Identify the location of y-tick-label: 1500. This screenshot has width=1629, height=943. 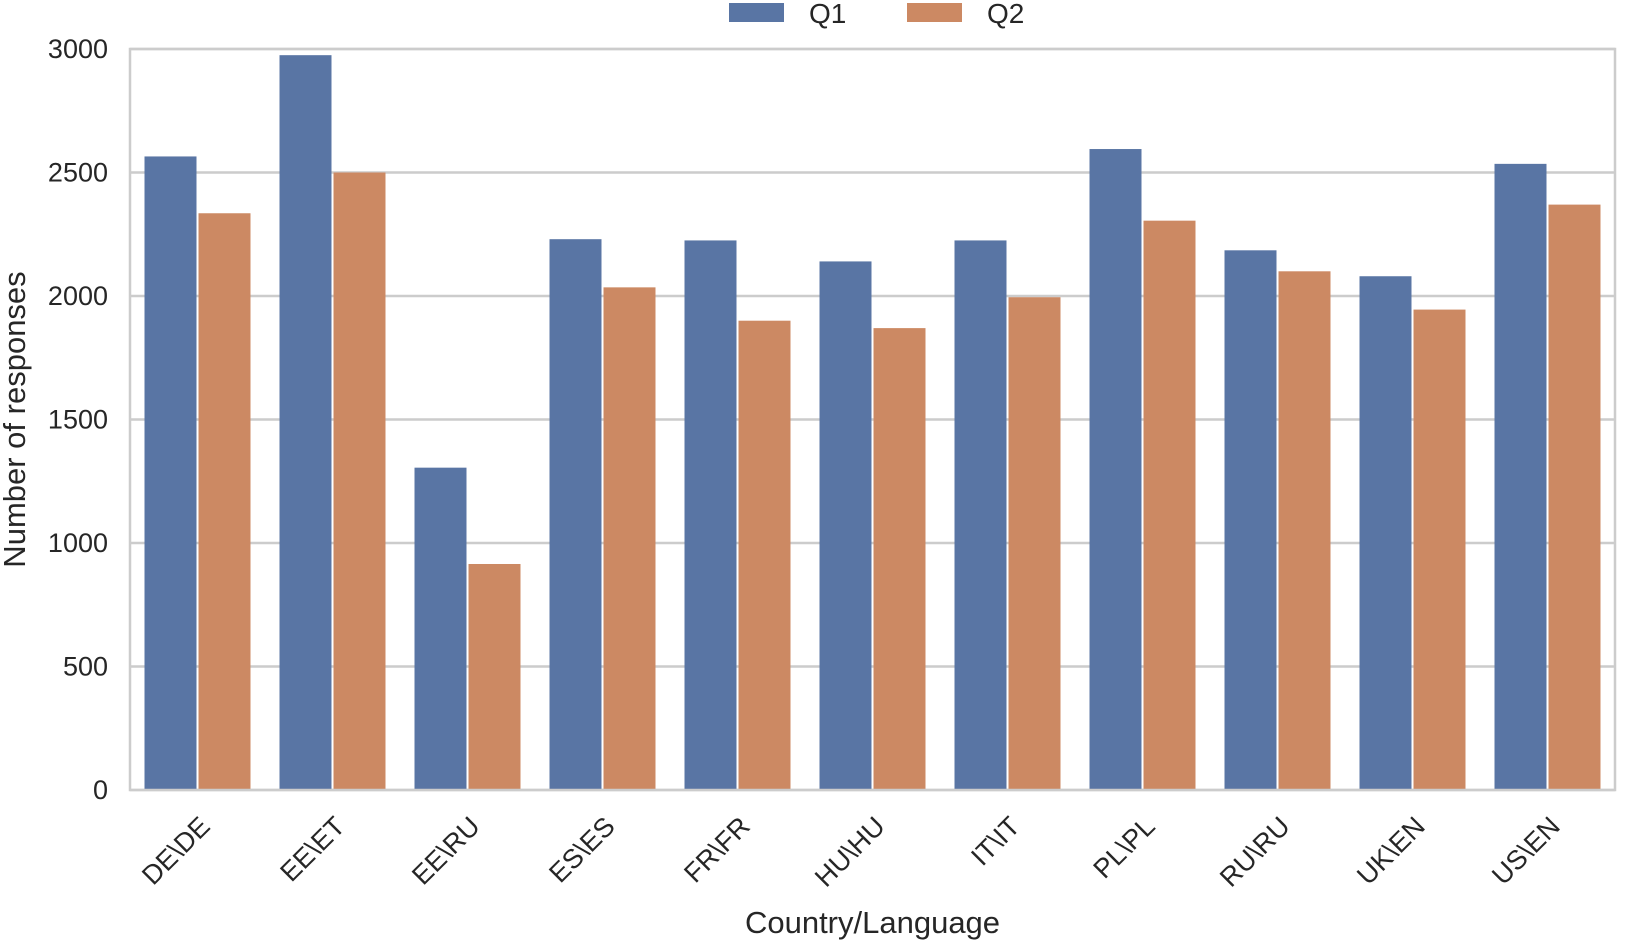
(78, 420).